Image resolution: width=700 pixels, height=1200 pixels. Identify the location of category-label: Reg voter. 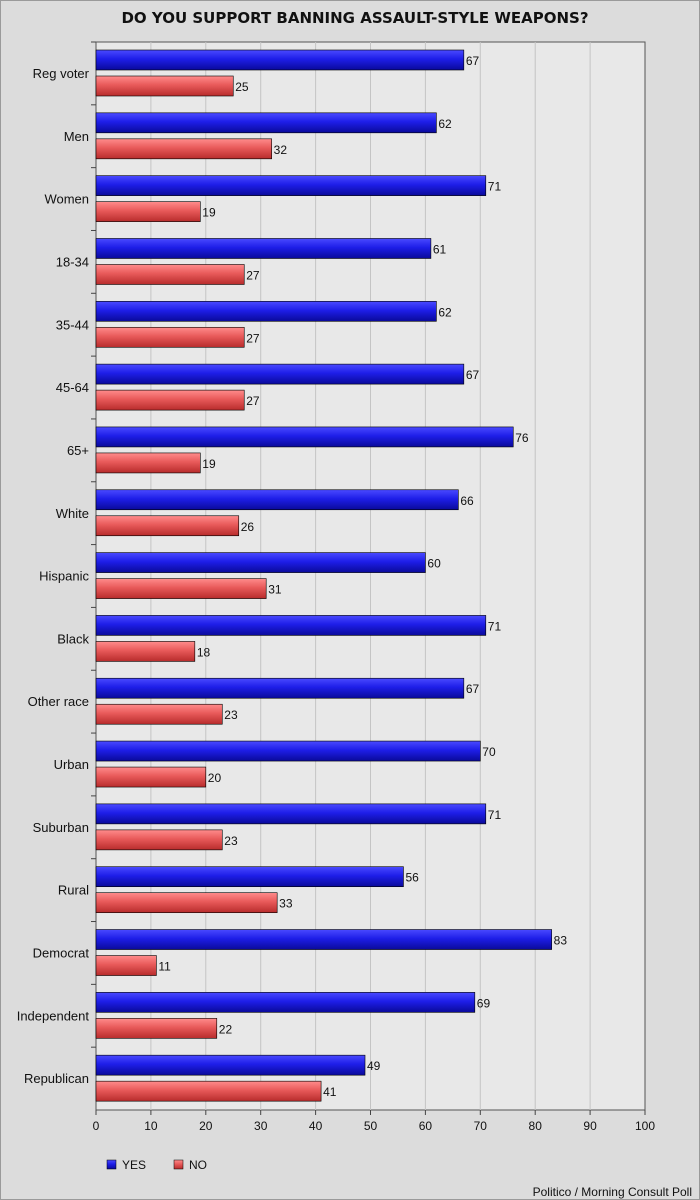
(61, 73).